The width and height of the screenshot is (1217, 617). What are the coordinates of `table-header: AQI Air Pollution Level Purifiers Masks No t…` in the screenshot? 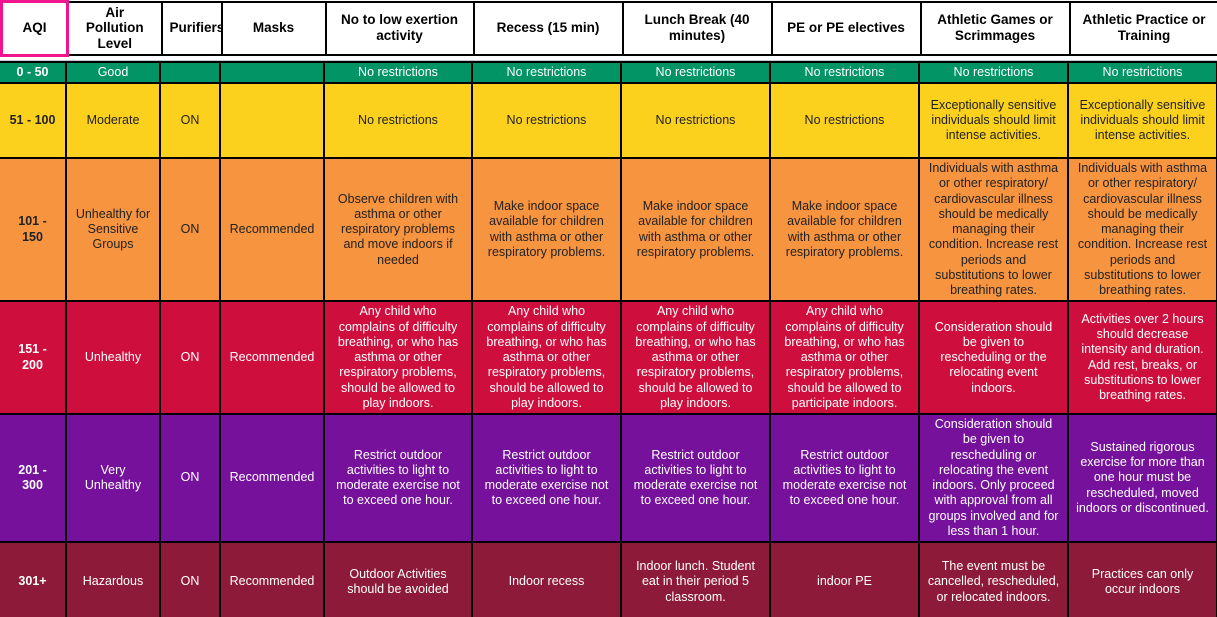 It's located at (608, 28).